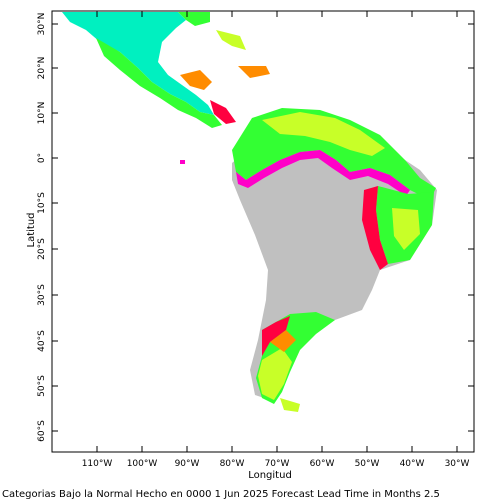 The height and width of the screenshot is (504, 479). Describe the element at coordinates (367, 464) in the screenshot. I see `lon-tick-label: 50°W` at that location.